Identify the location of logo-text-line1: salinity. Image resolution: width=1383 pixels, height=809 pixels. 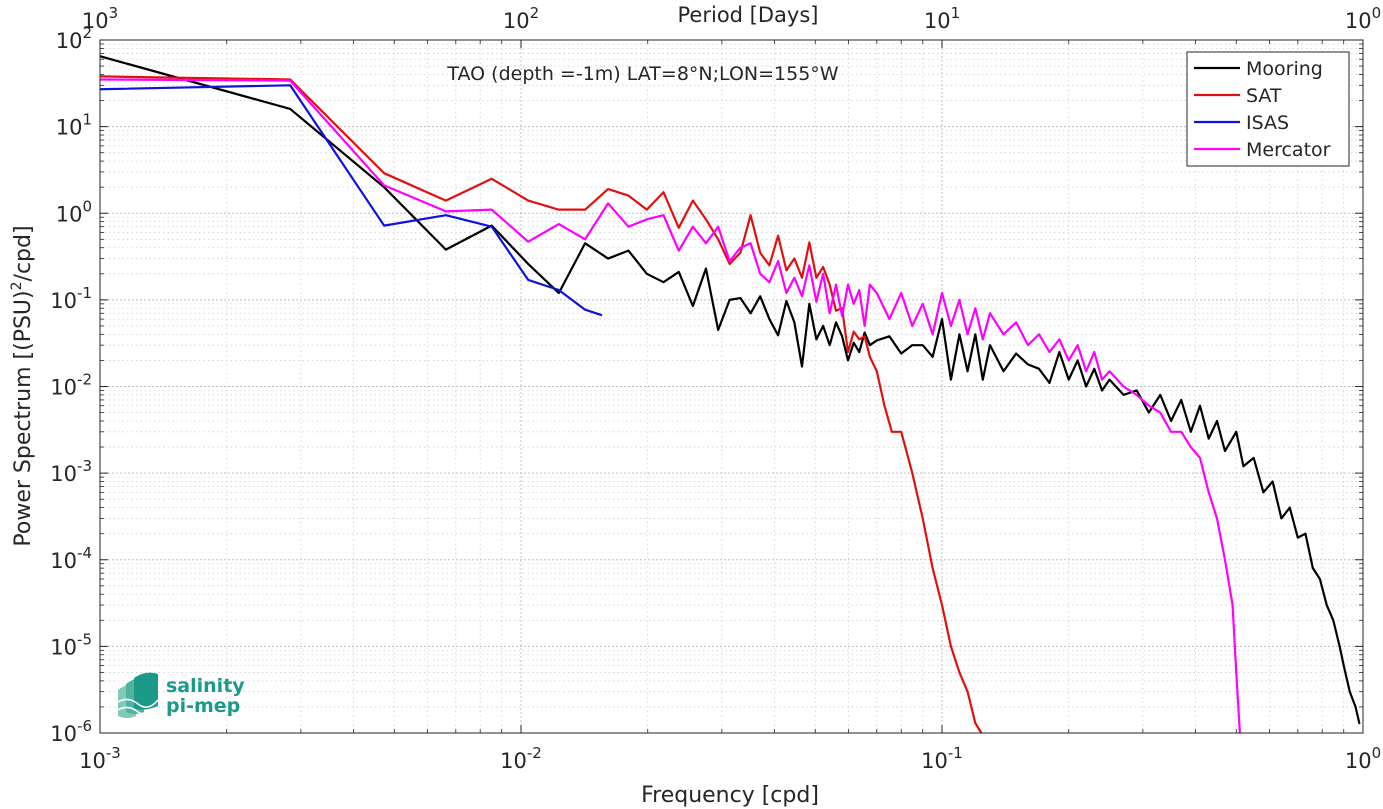
(205, 686).